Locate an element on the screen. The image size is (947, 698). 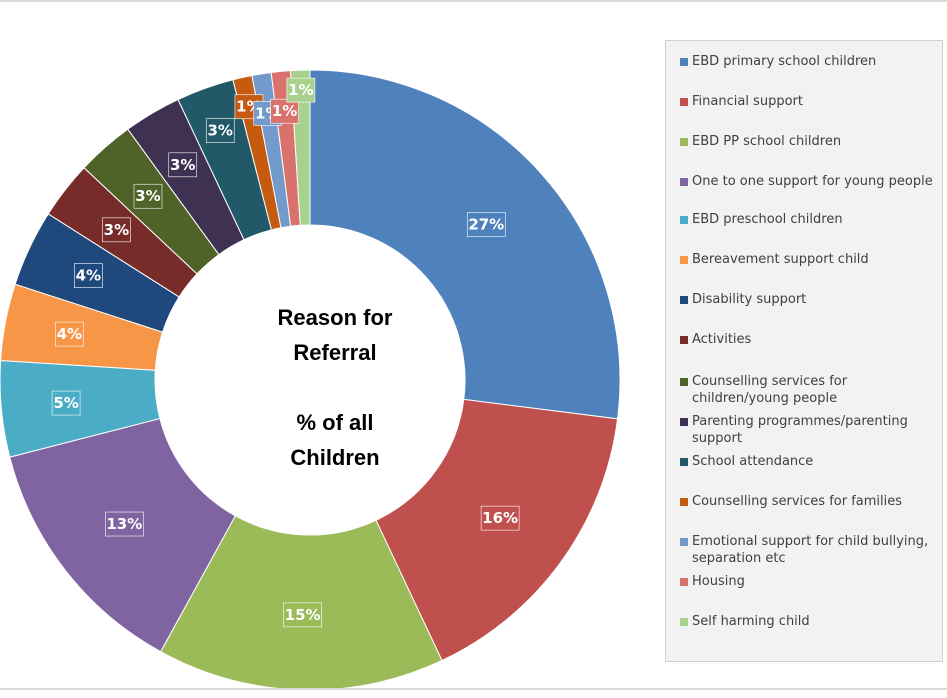
data-label-box-ebd-pp-school-children is located at coordinates (302, 615).